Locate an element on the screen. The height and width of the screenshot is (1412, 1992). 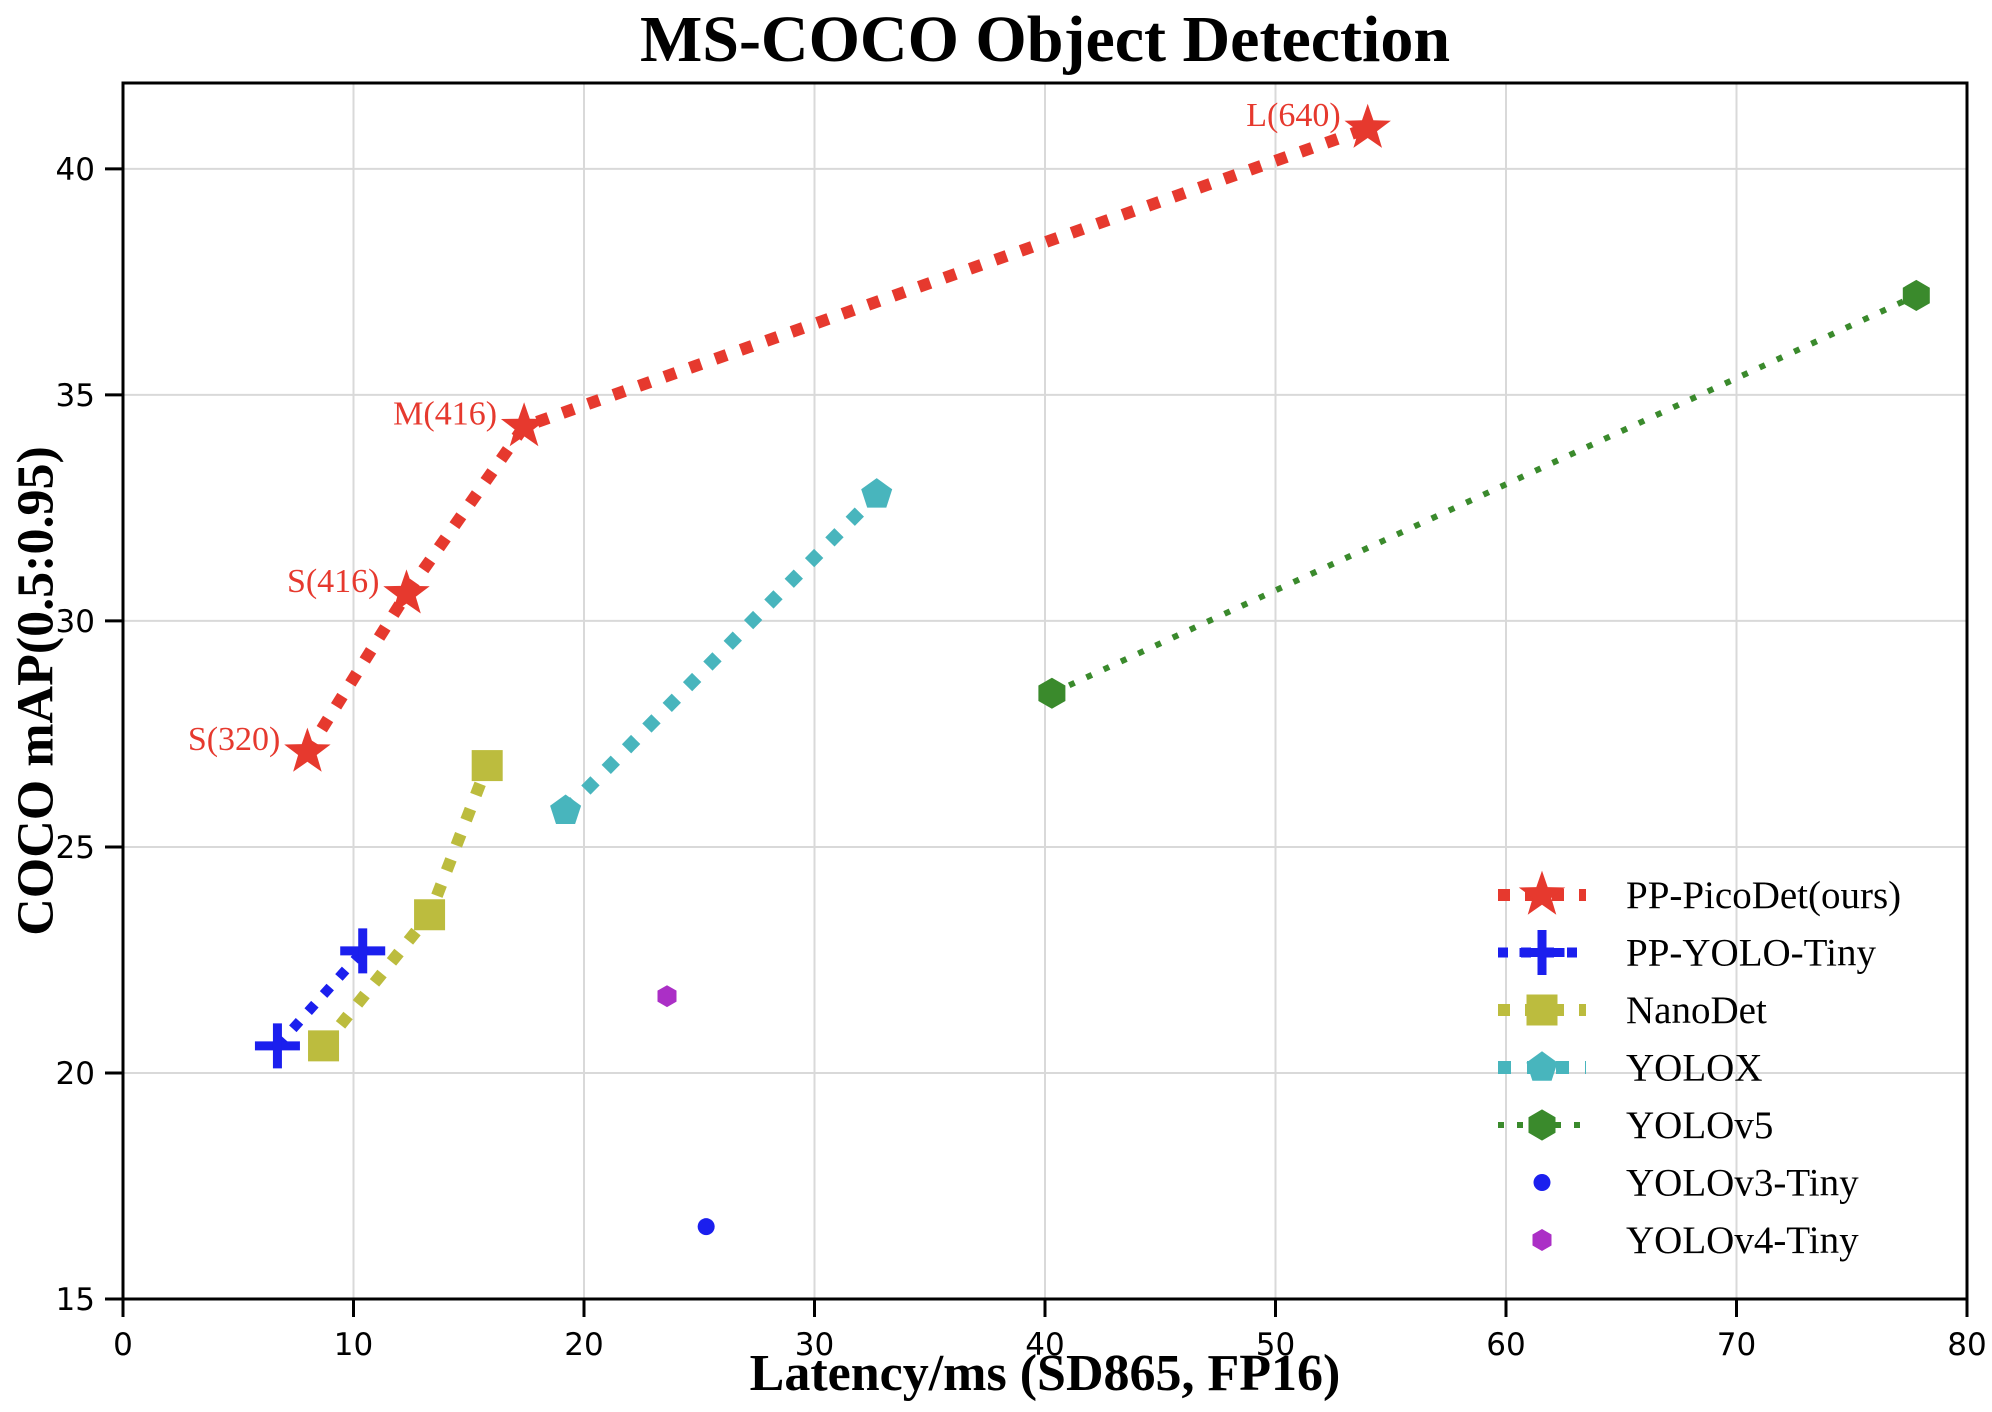
legend-entry-yolov4-tiny: YOLOv4-Tiny is located at coordinates (1695, 1240).